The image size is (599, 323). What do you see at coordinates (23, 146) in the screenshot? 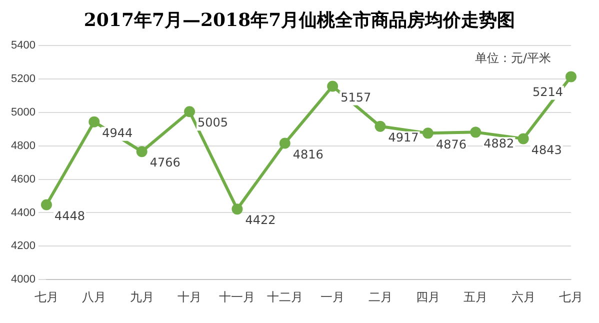
I see `y-tick-label: 4800` at bounding box center [23, 146].